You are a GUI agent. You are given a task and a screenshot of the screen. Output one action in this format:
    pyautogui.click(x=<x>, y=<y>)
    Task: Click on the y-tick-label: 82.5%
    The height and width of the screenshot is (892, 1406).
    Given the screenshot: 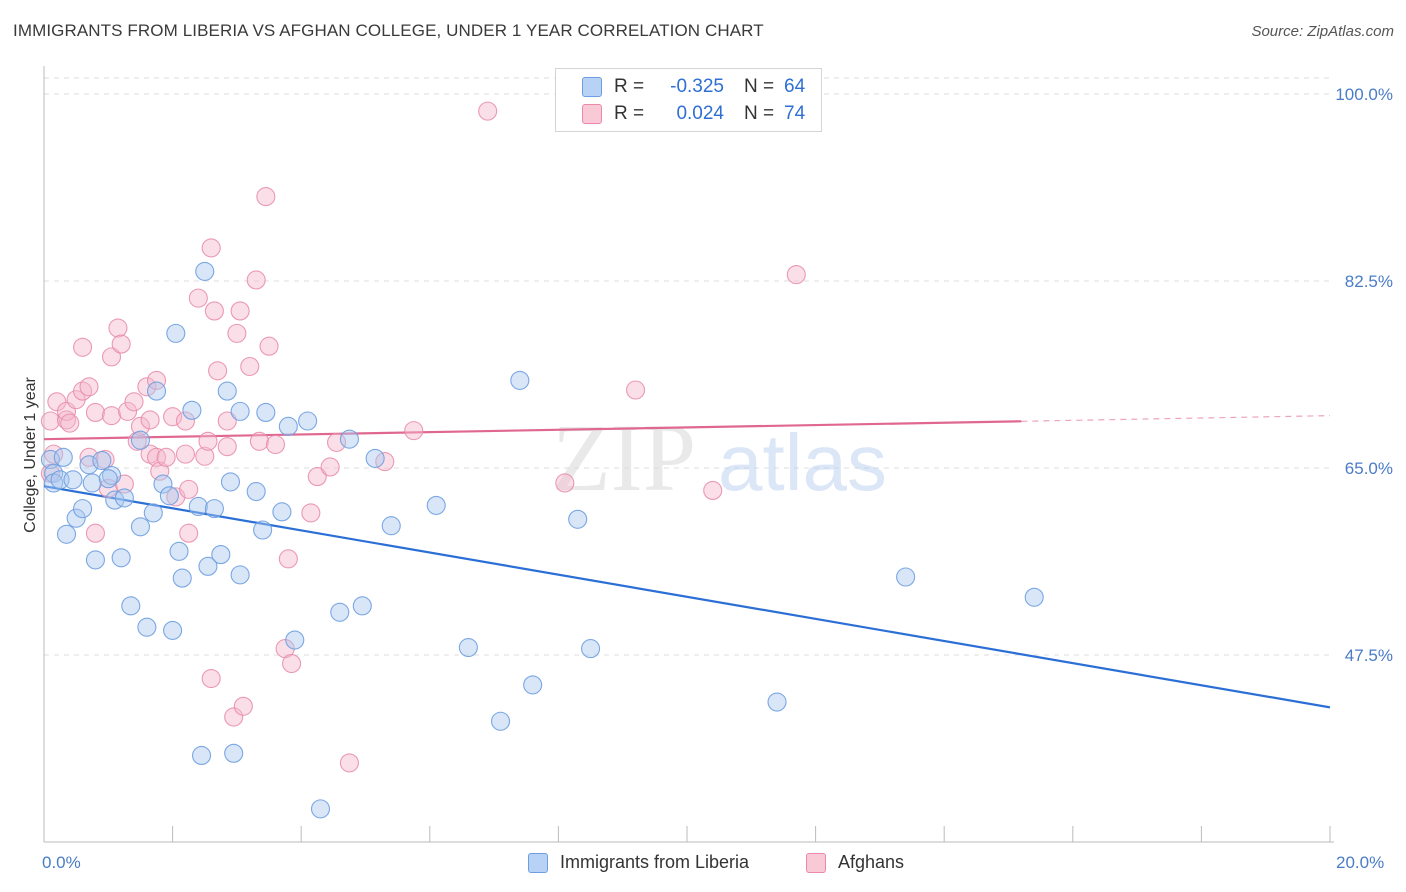 What is the action you would take?
    pyautogui.click(x=1369, y=281)
    